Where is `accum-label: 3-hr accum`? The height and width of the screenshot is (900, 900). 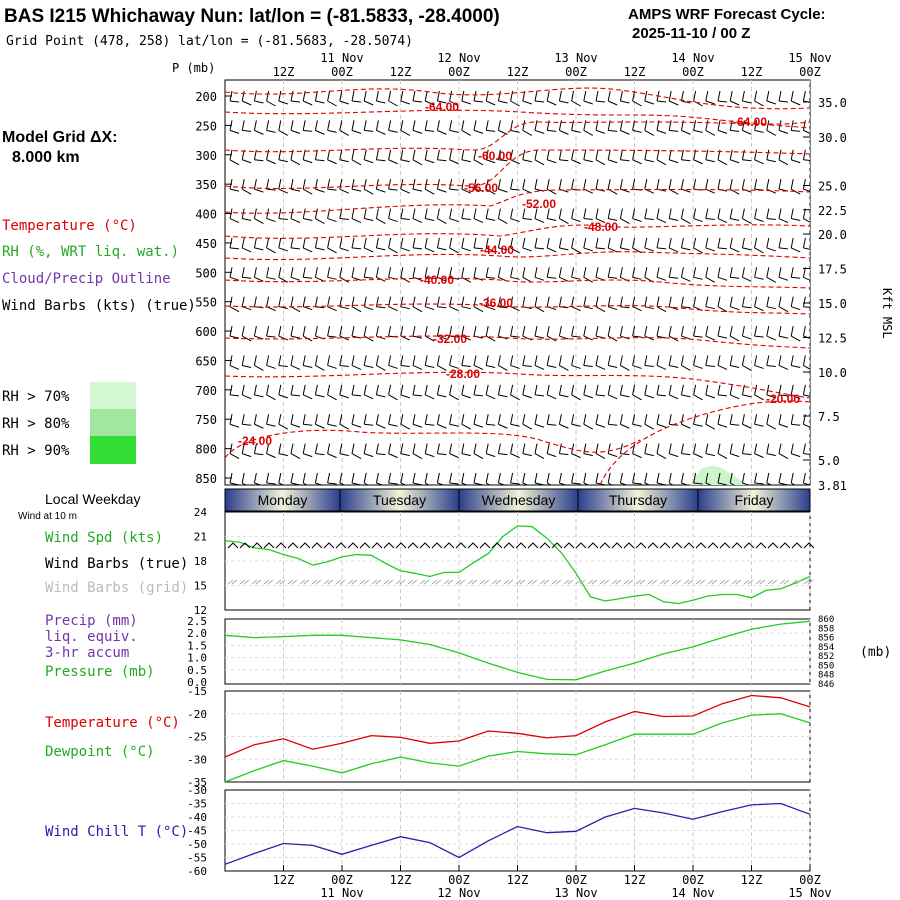
accum-label: 3-hr accum is located at coordinates (87, 653).